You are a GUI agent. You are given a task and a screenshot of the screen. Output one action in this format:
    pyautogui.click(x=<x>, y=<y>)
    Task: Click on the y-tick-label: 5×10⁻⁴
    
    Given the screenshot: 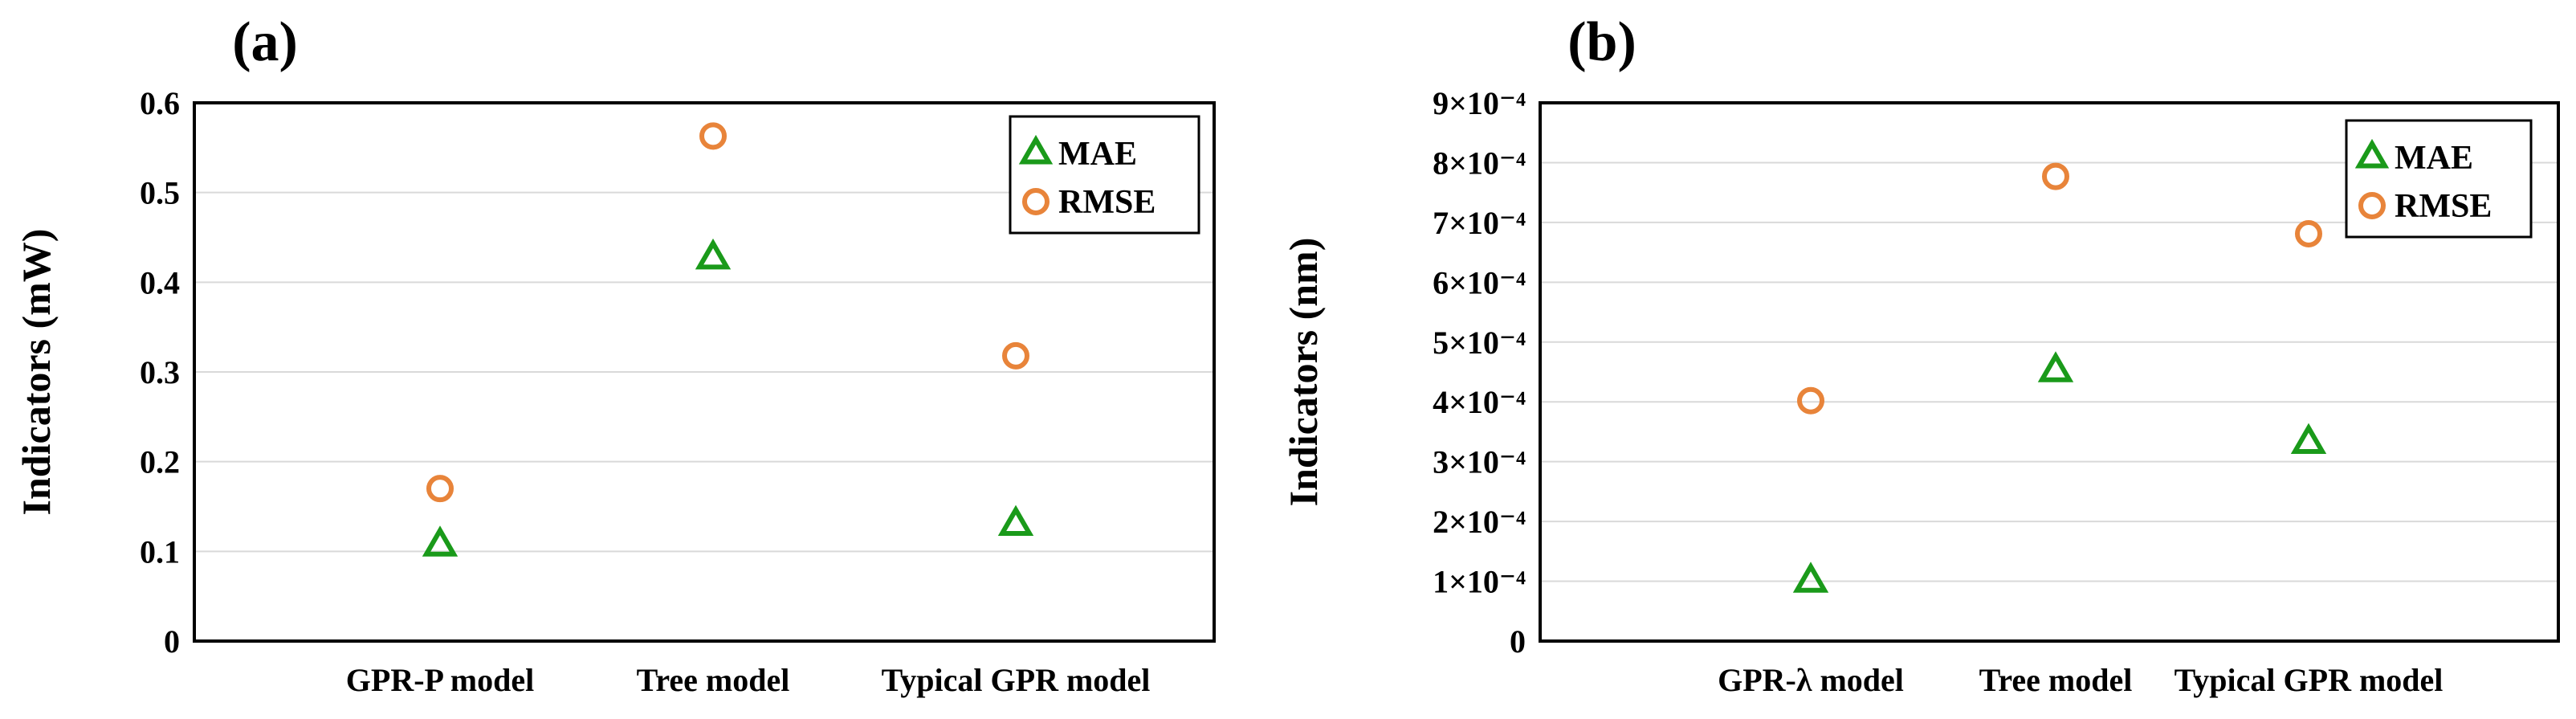 What is the action you would take?
    pyautogui.click(x=1479, y=343)
    